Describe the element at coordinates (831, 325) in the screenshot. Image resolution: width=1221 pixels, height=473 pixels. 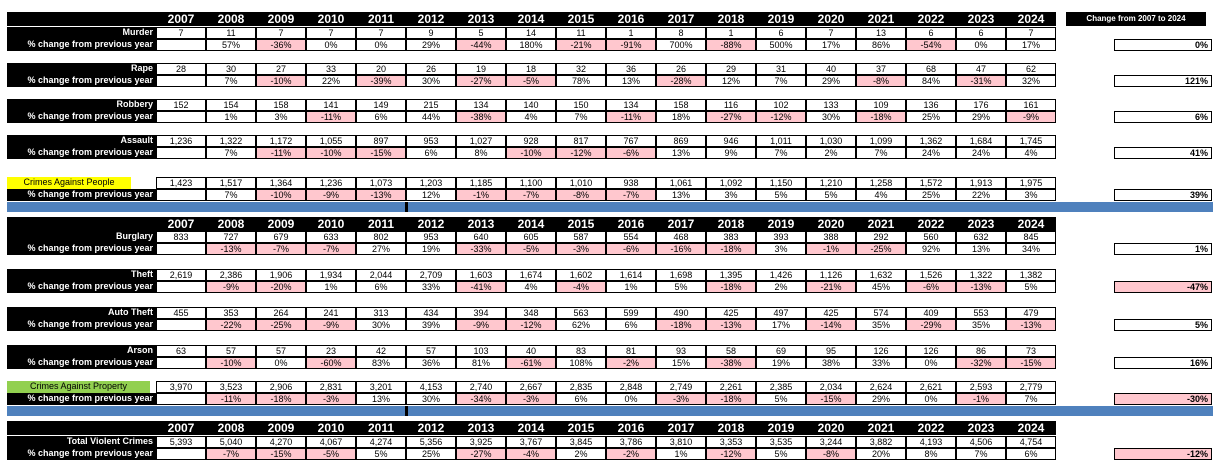
I see `auto-theft-pct-2020: -14%` at that location.